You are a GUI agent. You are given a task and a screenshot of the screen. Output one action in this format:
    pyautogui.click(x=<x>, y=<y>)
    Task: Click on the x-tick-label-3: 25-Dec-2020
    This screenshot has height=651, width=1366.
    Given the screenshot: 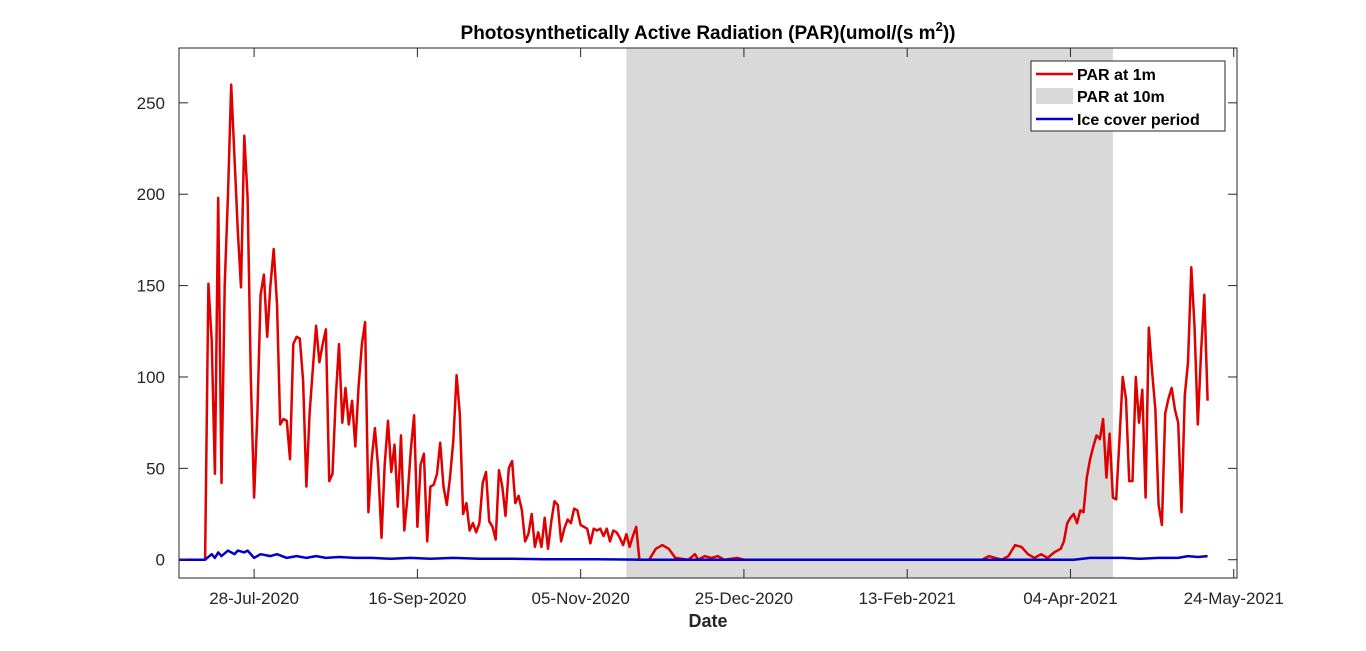 What is the action you would take?
    pyautogui.click(x=744, y=598)
    